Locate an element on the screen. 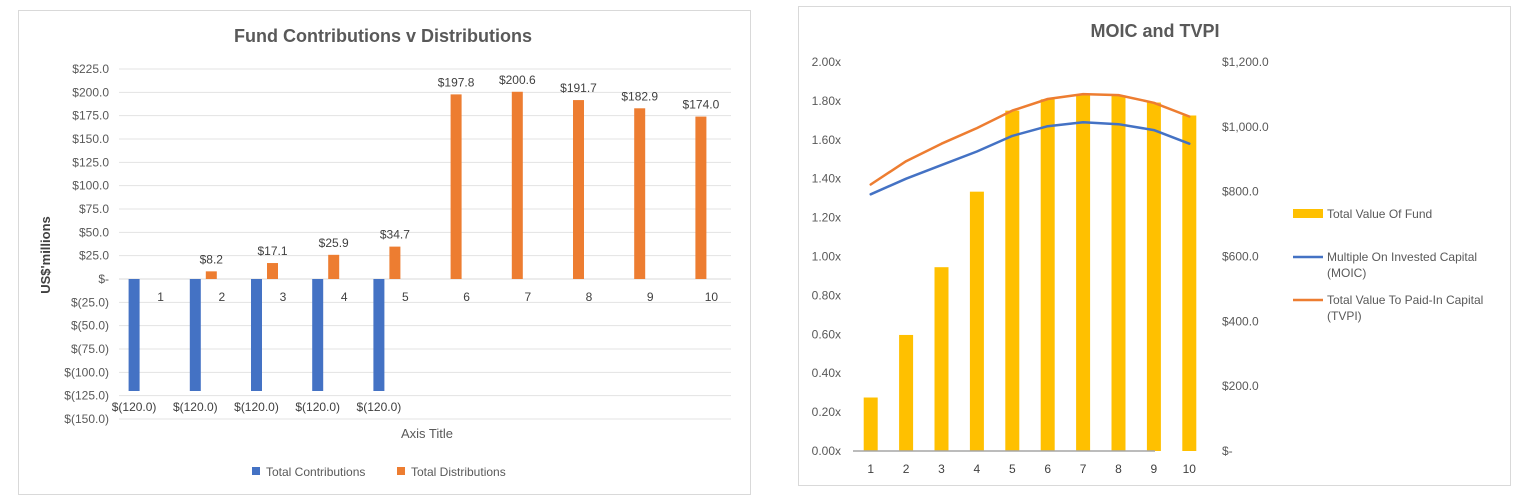 This screenshot has height=502, width=1523. y-tick-label: $150.0 is located at coordinates (90, 139).